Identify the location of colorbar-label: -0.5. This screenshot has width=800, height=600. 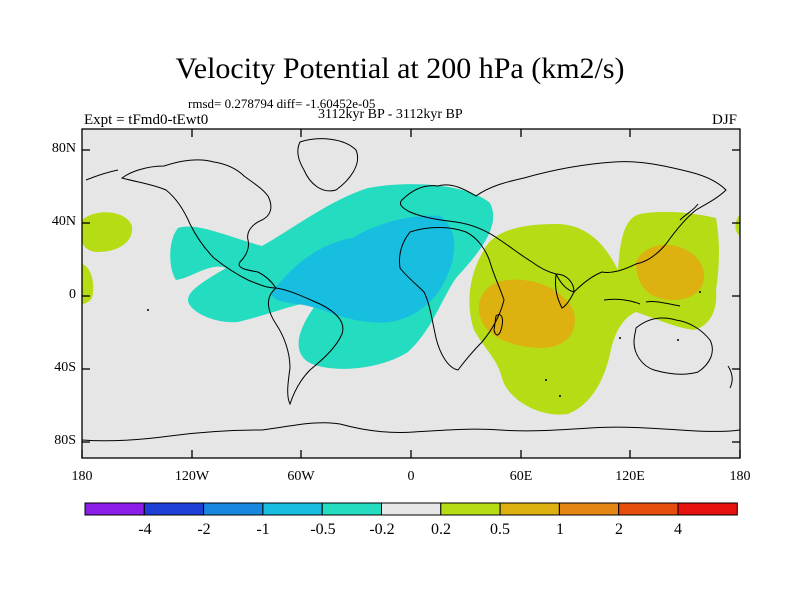
(323, 529).